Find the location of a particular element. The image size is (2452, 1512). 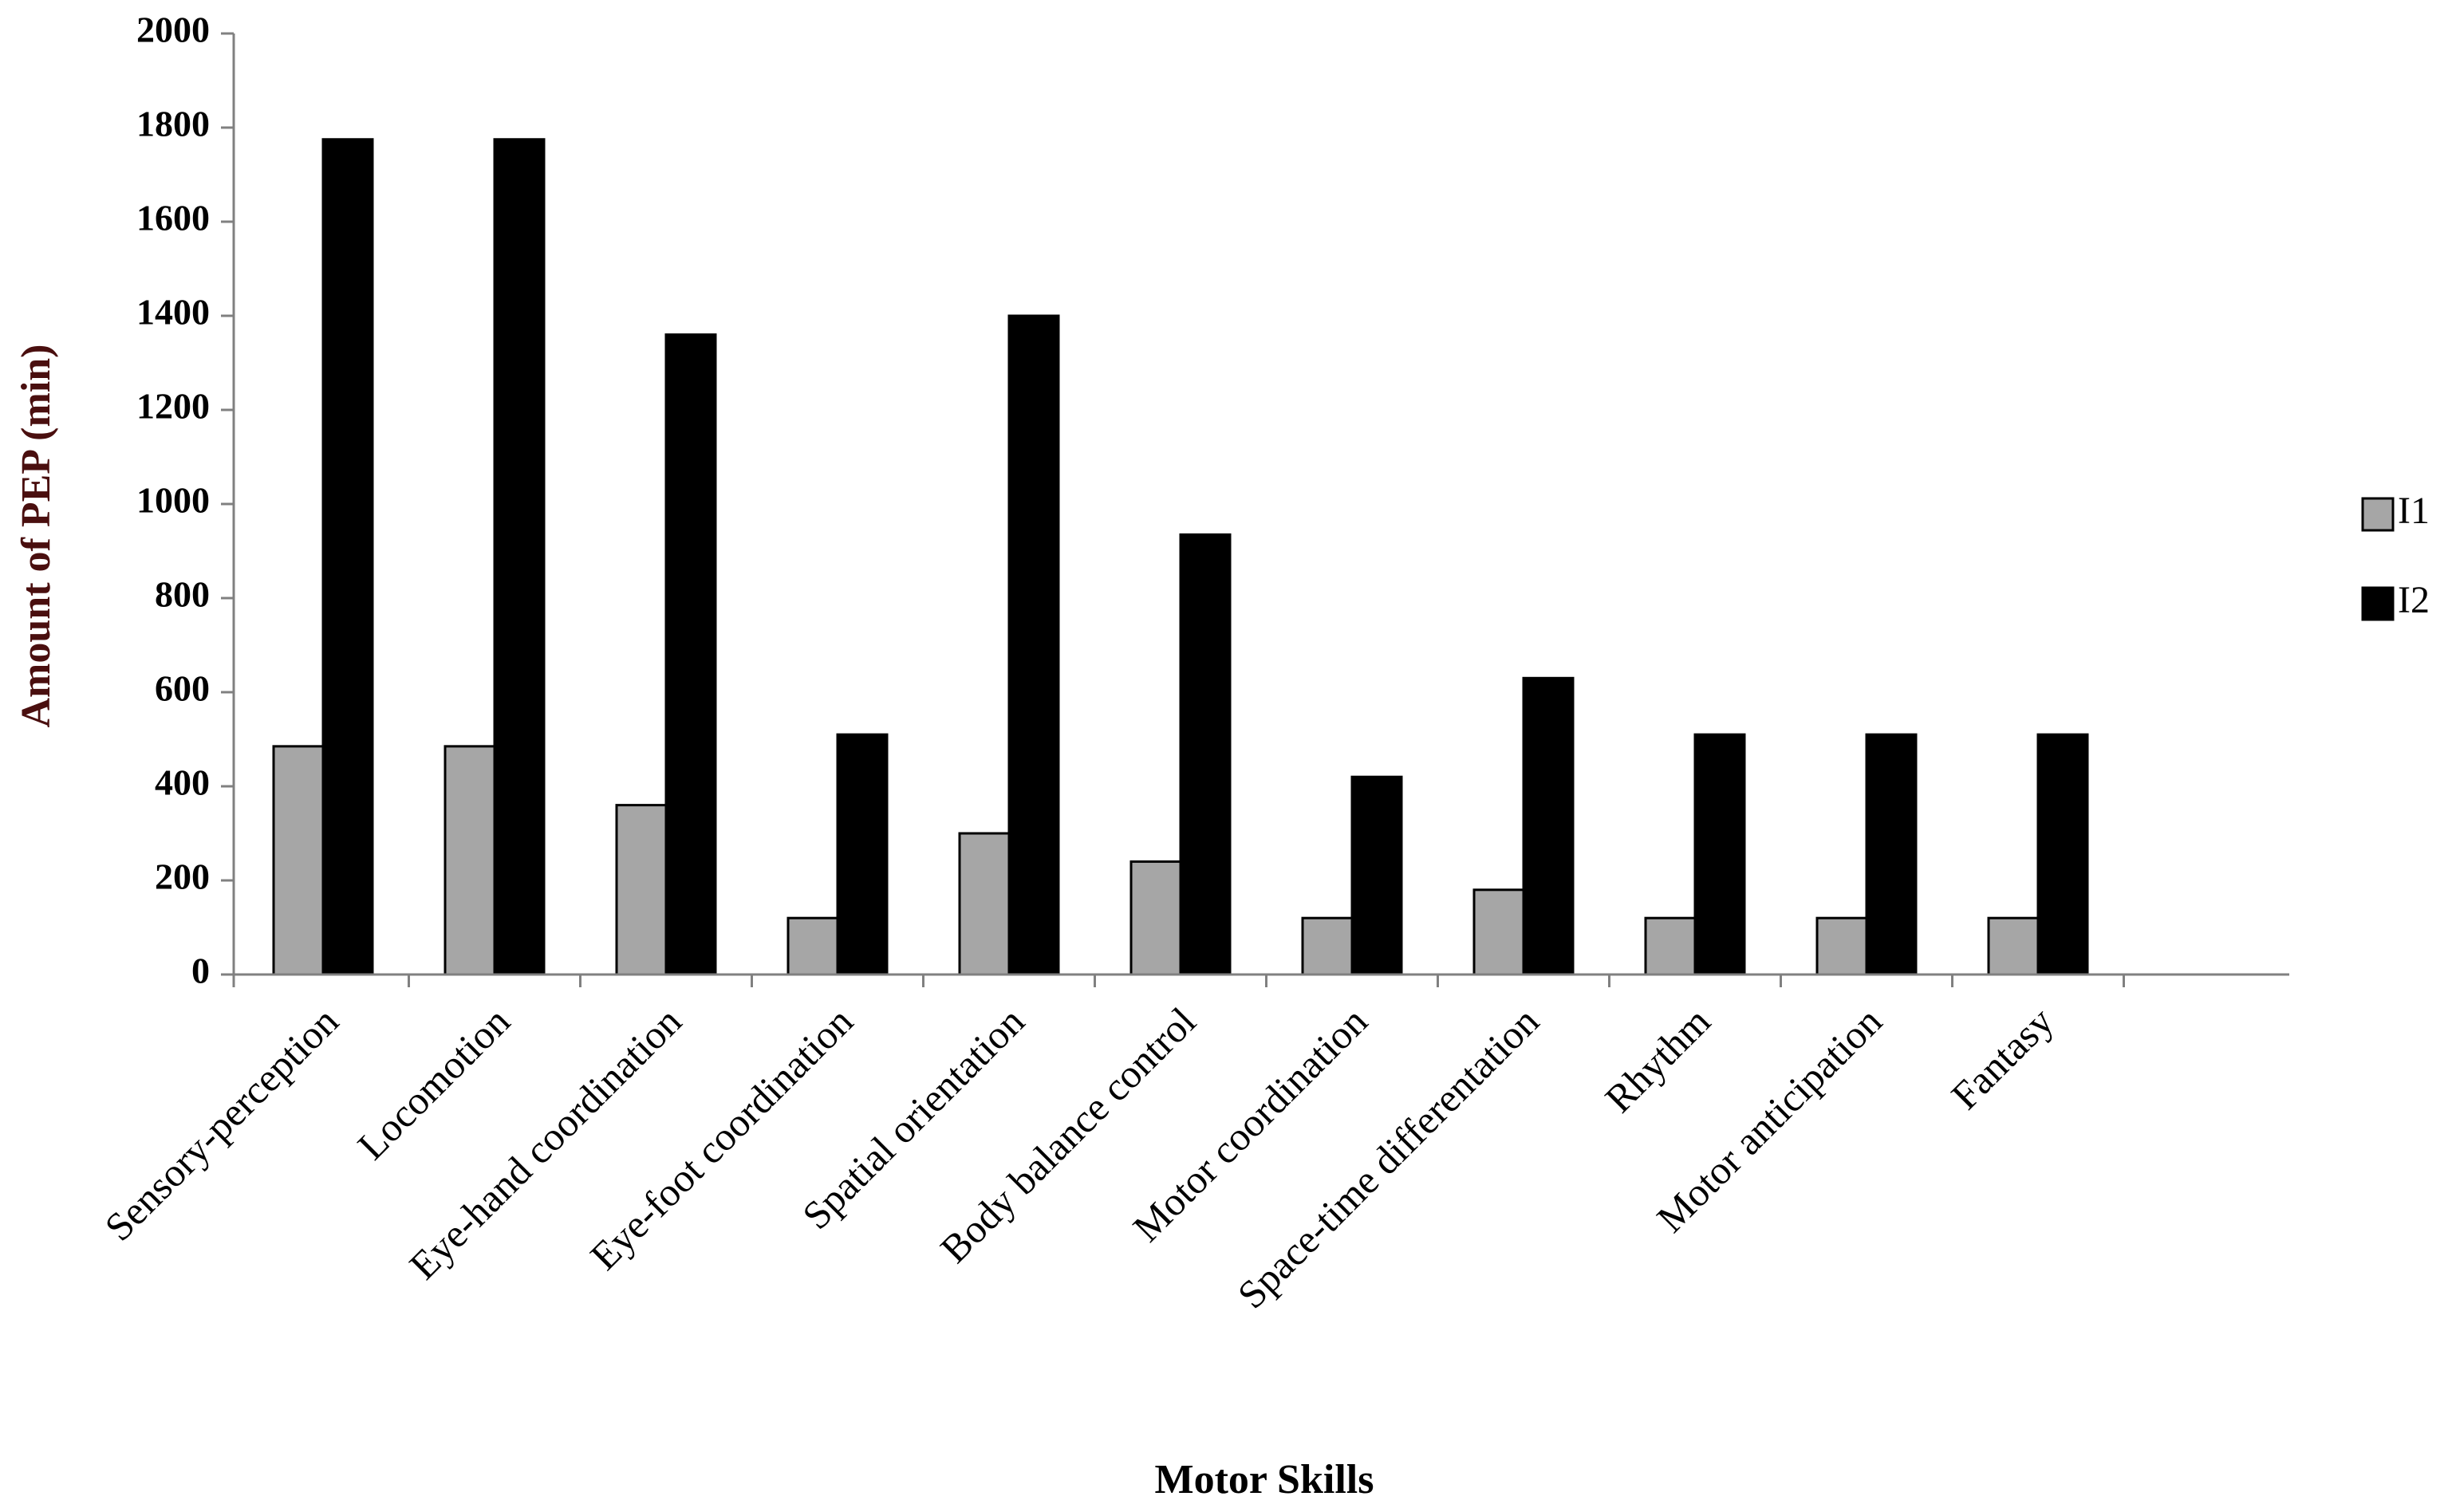

y-tick-label: 600 is located at coordinates (182, 688).